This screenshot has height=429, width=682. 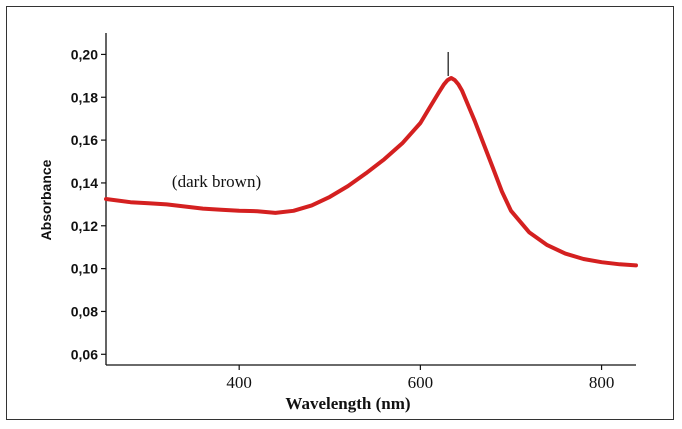 I want to click on y-tick-label: 0,18, so click(x=84, y=97).